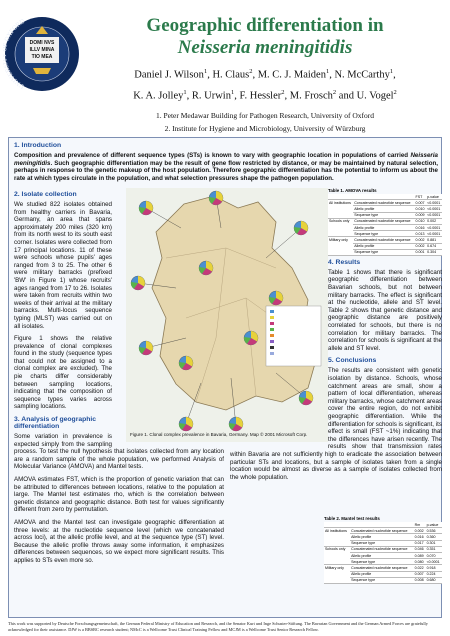 The image size is (450, 636). I want to click on author-name: H. Claus, so click(231, 75).